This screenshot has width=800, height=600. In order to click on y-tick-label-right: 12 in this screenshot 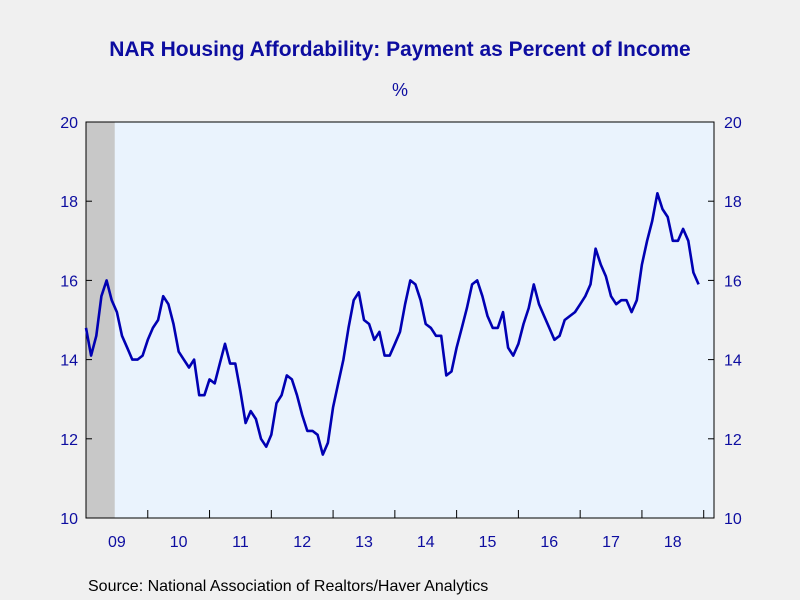, I will do `click(733, 440)`.